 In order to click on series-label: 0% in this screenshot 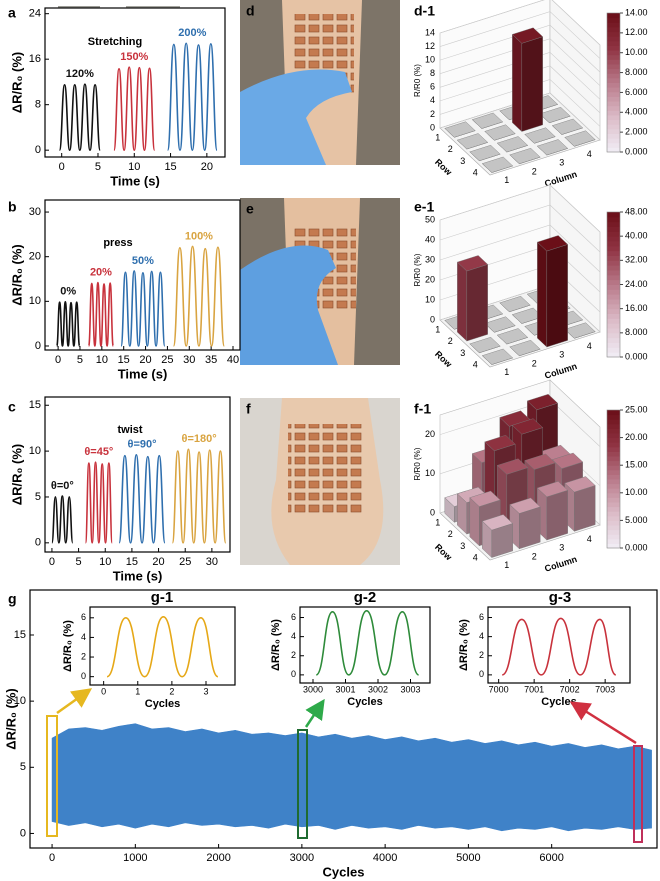, I will do `click(68, 292)`.